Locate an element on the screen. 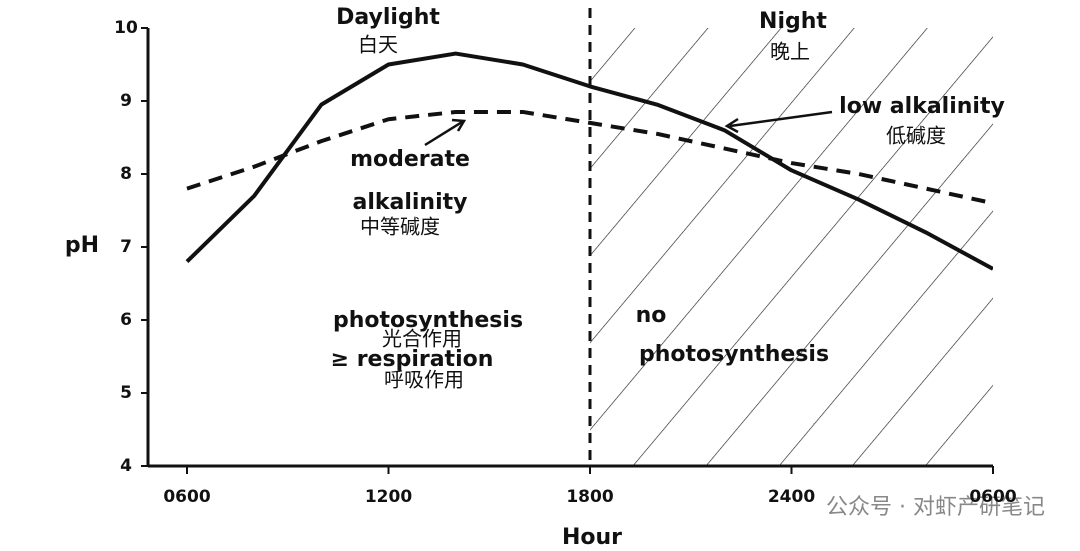  annotation: Daylight is located at coordinates (388, 17).